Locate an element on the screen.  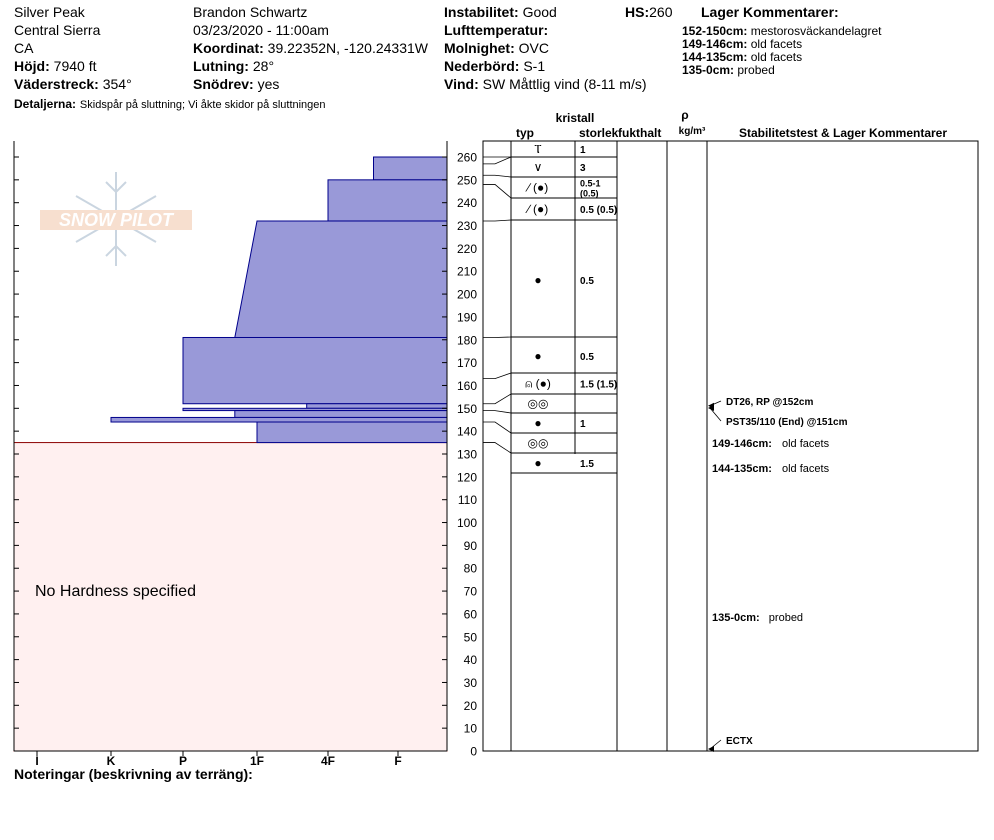
instability-row: Instabilitet: Good is located at coordinates (500, 12).